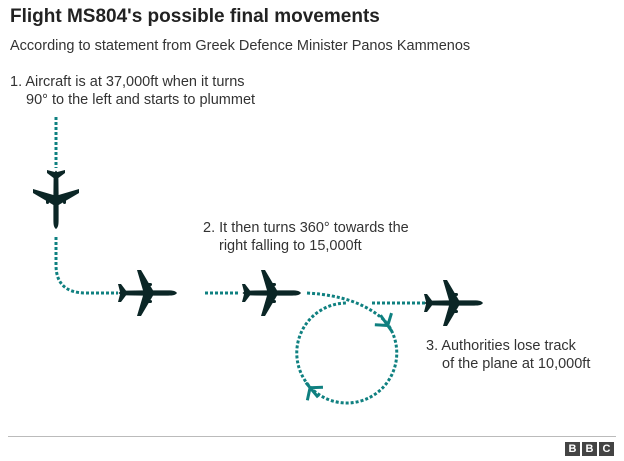 Image resolution: width=624 pixels, height=461 pixels. What do you see at coordinates (516, 364) in the screenshot?
I see `step-3-line-2: of the plane at 10,000ft` at bounding box center [516, 364].